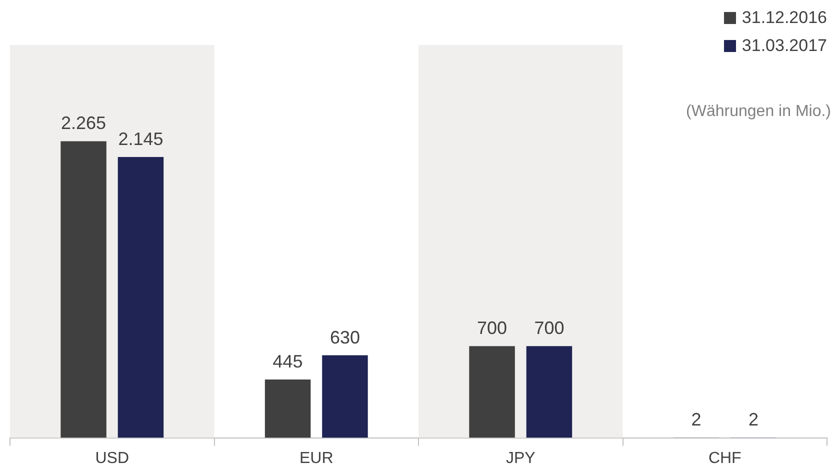 The width and height of the screenshot is (837, 475). Describe the element at coordinates (316, 458) in the screenshot. I see `x-tick-label: EUR` at that location.